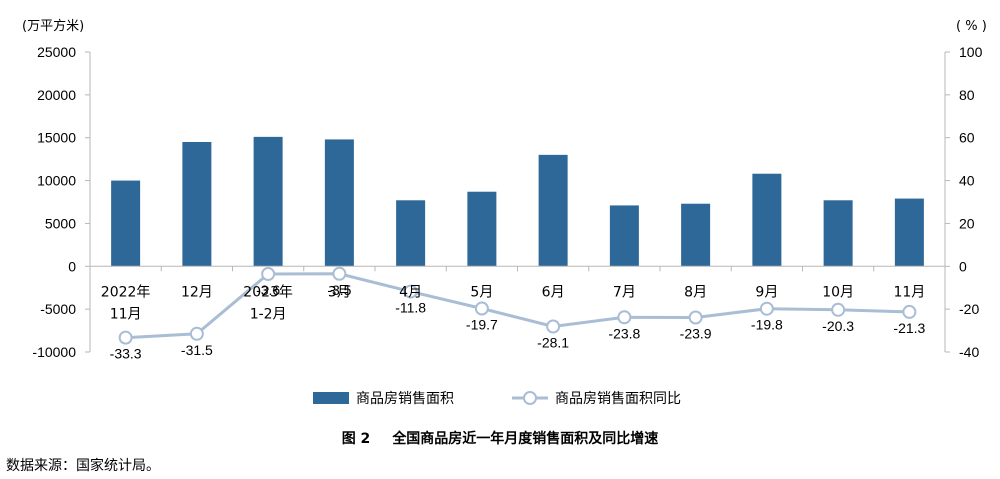  What do you see at coordinates (513, 303) in the screenshot?
I see `category-labels: 2022年 11月 12月 2023年 1-2月 3月 4月 5月 6月 7月 8月 9月 10月 11月` at bounding box center [513, 303].